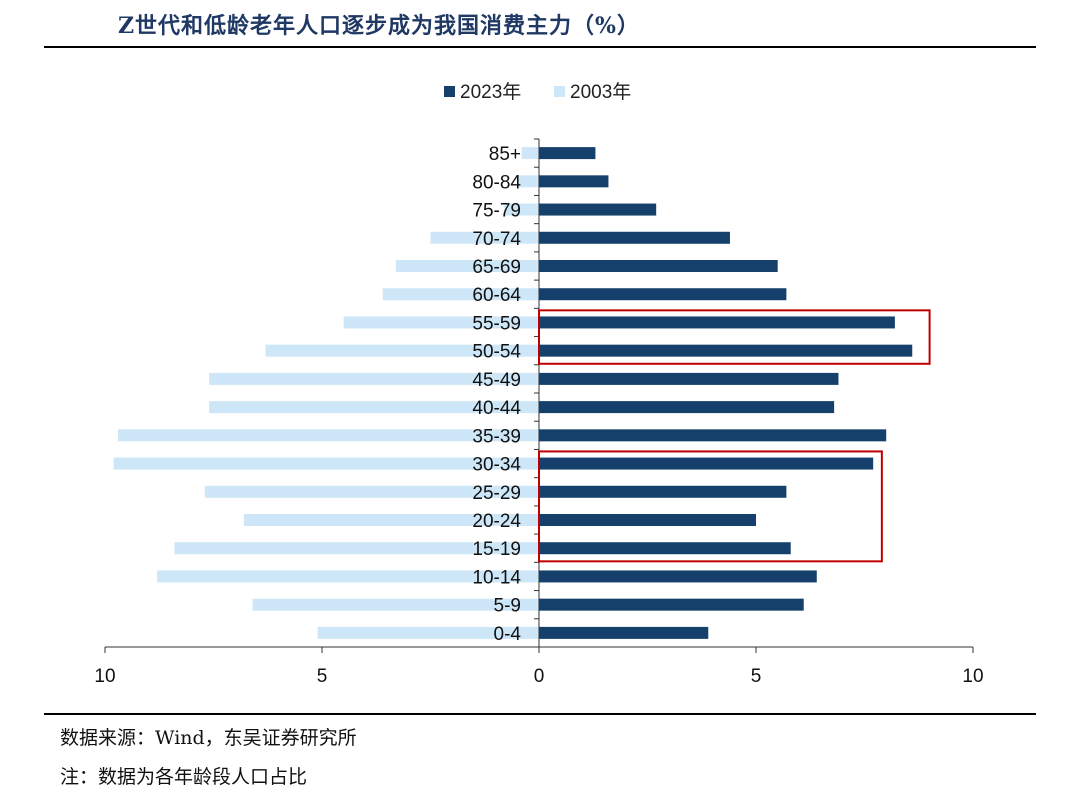 The image size is (1080, 799). I want to click on category-label-5-9: 5-9, so click(507, 606).